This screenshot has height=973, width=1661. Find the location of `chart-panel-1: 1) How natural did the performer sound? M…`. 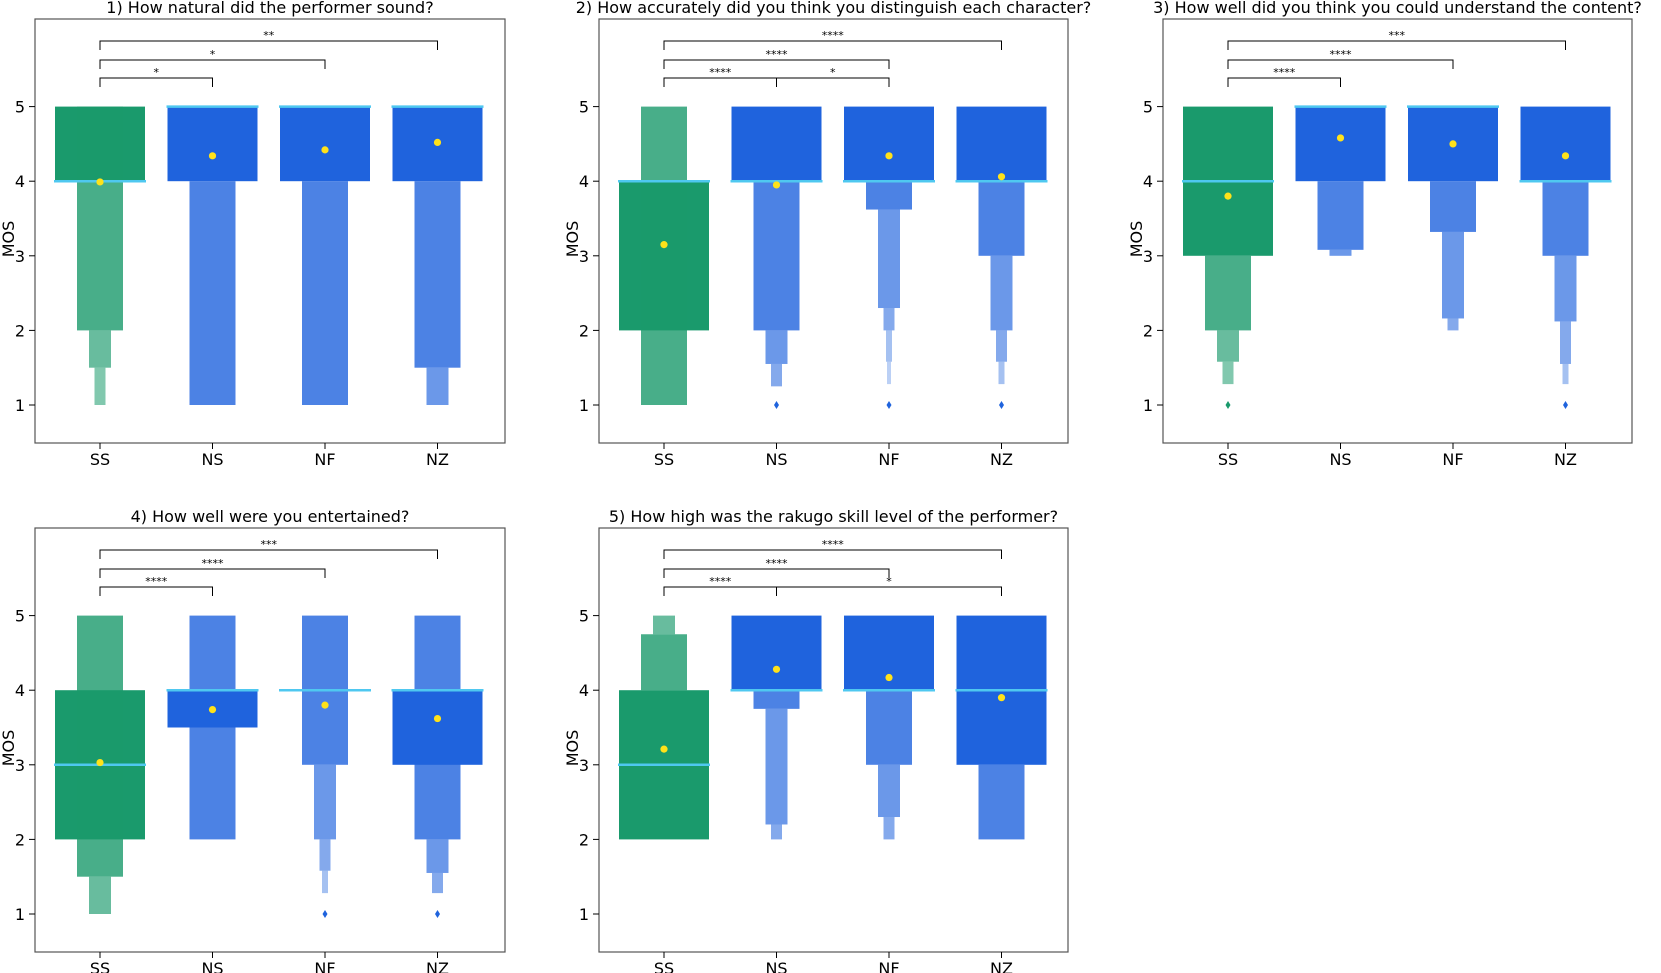

chart-panel-1: 1) How natural did the performer sound? M… is located at coordinates (253, 234).